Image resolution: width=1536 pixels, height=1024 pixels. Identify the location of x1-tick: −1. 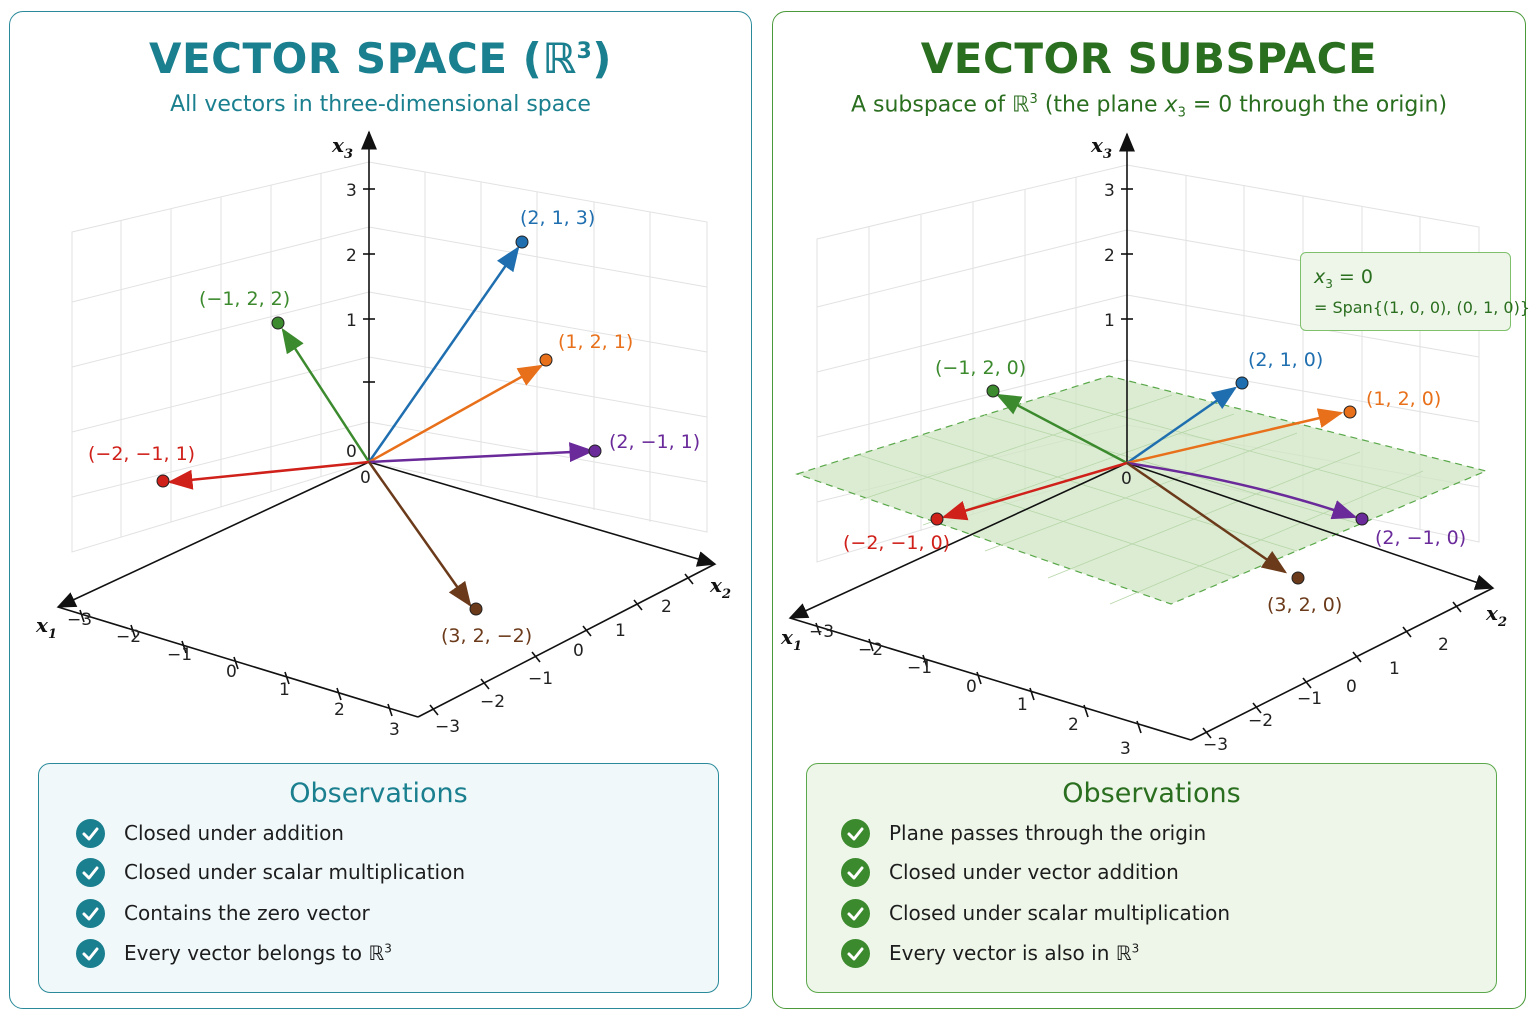
(179, 655).